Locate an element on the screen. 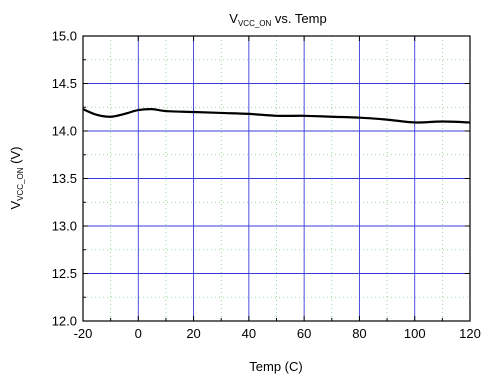 The width and height of the screenshot is (483, 376). y-tick-label: 12.0 is located at coordinates (64, 321).